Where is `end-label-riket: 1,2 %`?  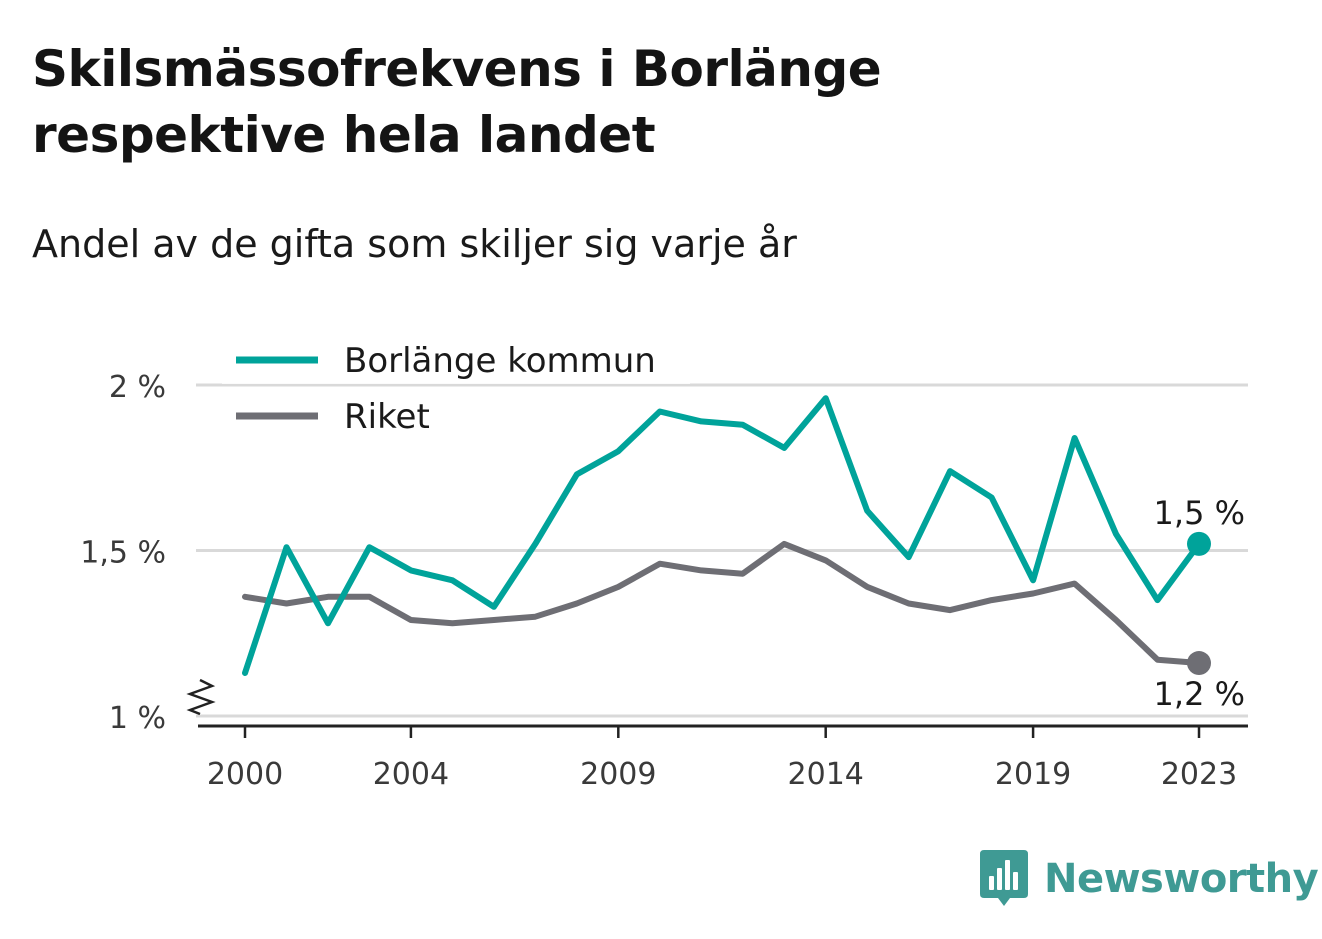 end-label-riket: 1,2 % is located at coordinates (1199, 694).